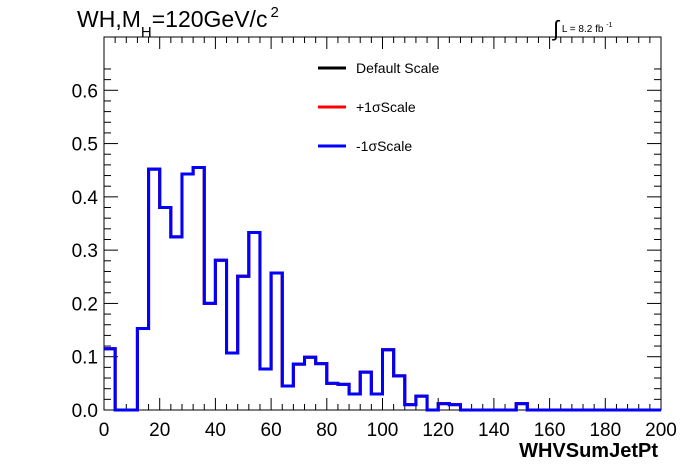 This screenshot has height=472, width=696. What do you see at coordinates (582, 29) in the screenshot?
I see `lumi-text: L = 8.2 fb` at bounding box center [582, 29].